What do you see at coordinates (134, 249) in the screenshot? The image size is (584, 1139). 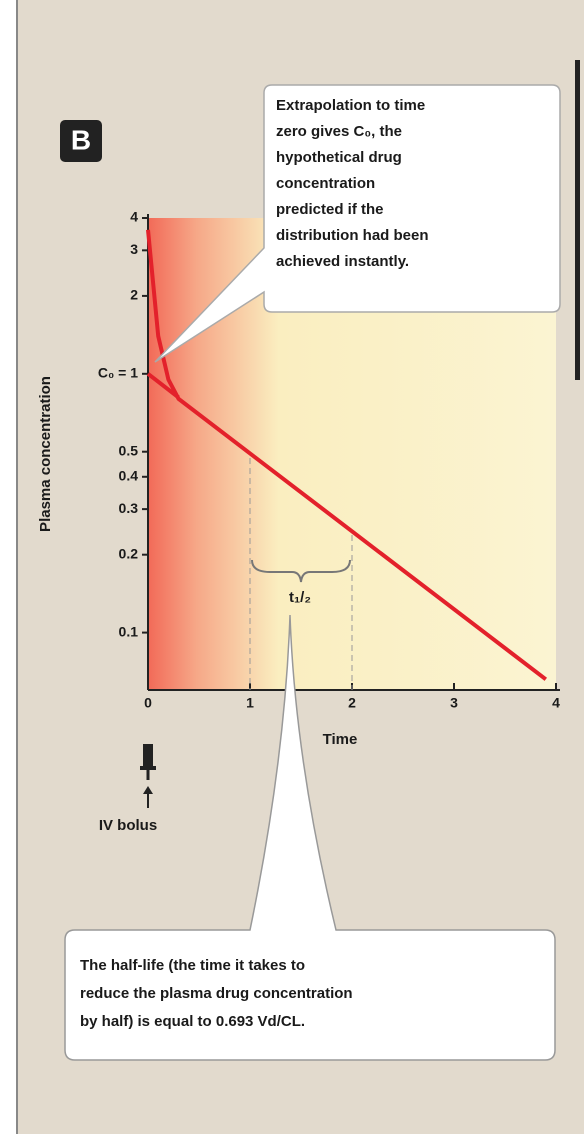 I see `y-tick-label: 3` at bounding box center [134, 249].